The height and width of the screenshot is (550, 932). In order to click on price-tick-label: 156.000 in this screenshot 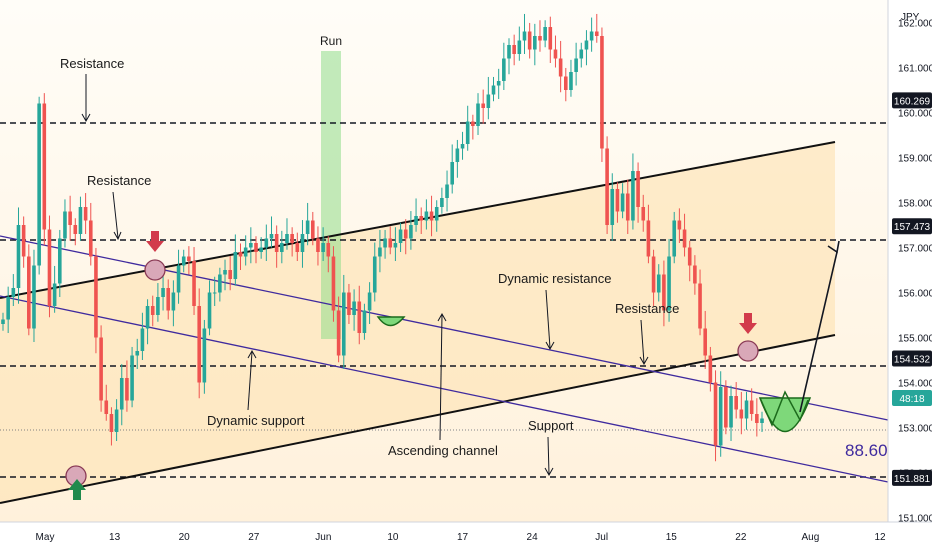, I will do `click(915, 294)`.